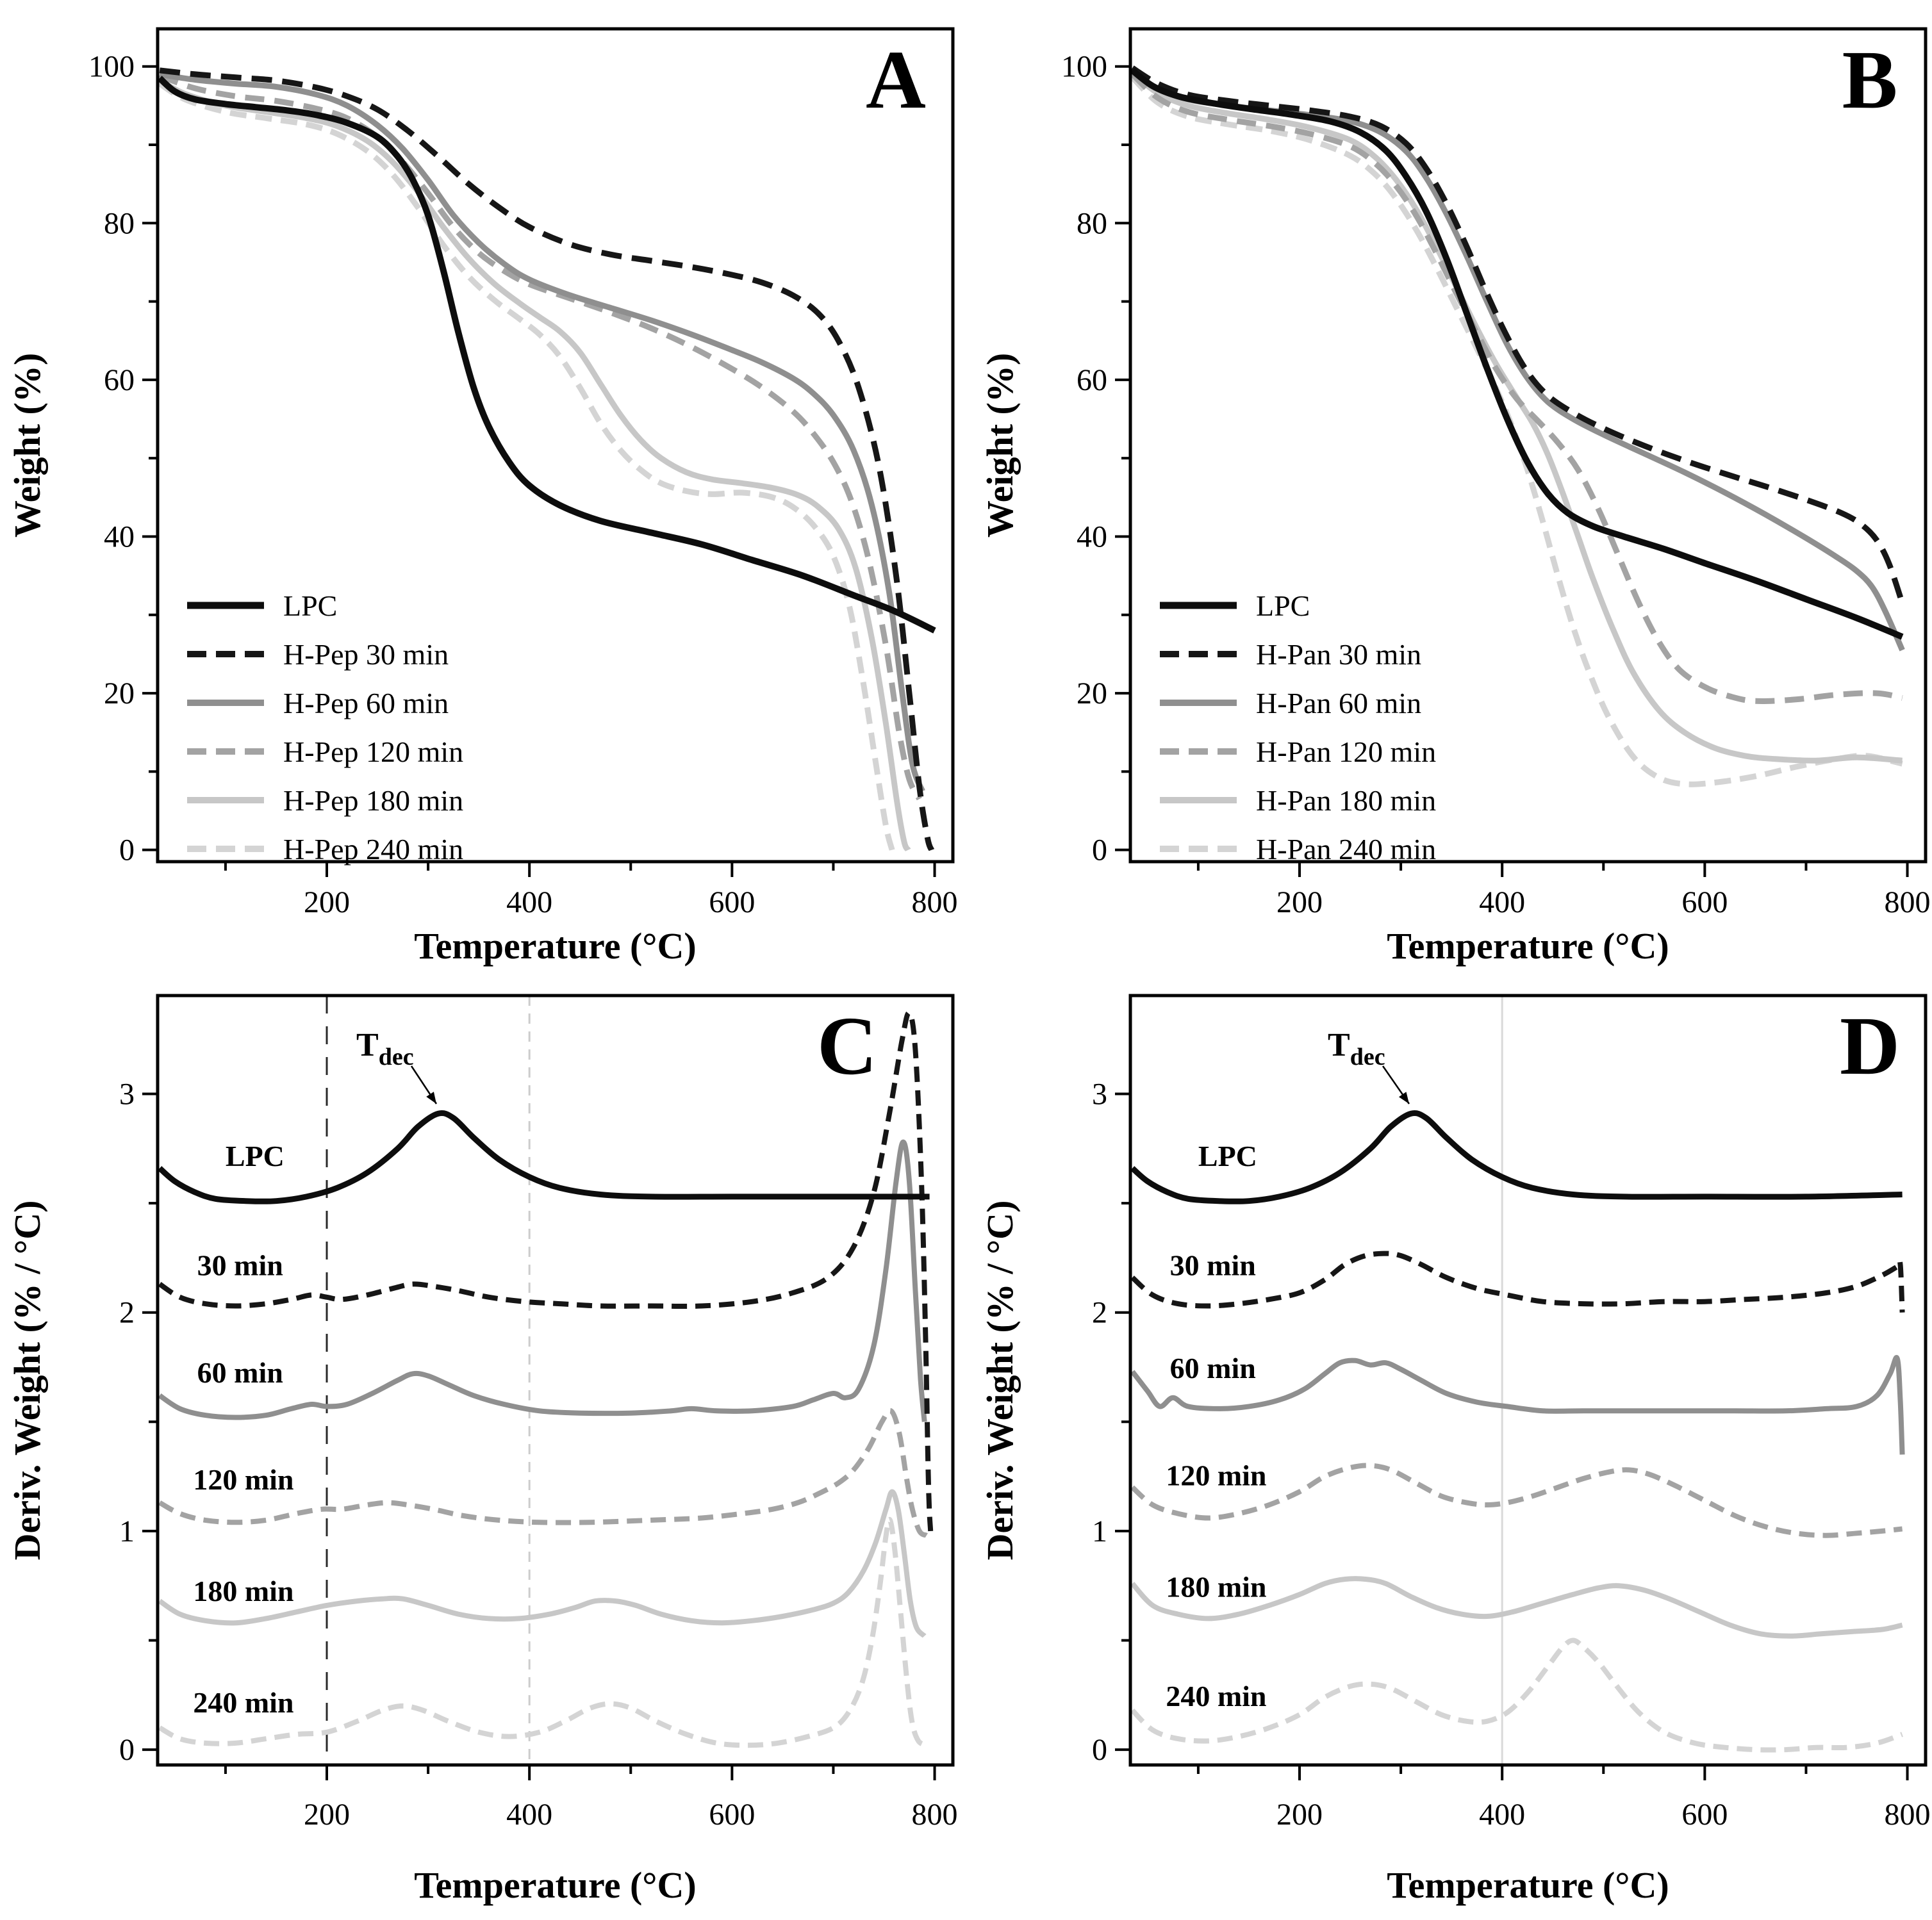 This screenshot has width=1932, height=1920. I want to click on series-h-pep-60-min, so click(542, 432).